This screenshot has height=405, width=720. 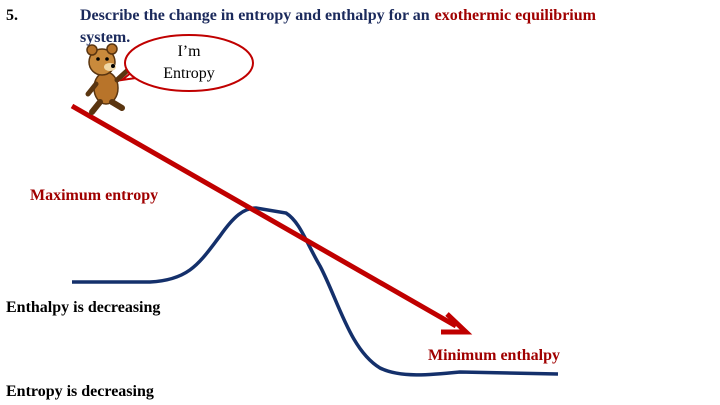 What do you see at coordinates (108, 79) in the screenshot?
I see `bear-icon` at bounding box center [108, 79].